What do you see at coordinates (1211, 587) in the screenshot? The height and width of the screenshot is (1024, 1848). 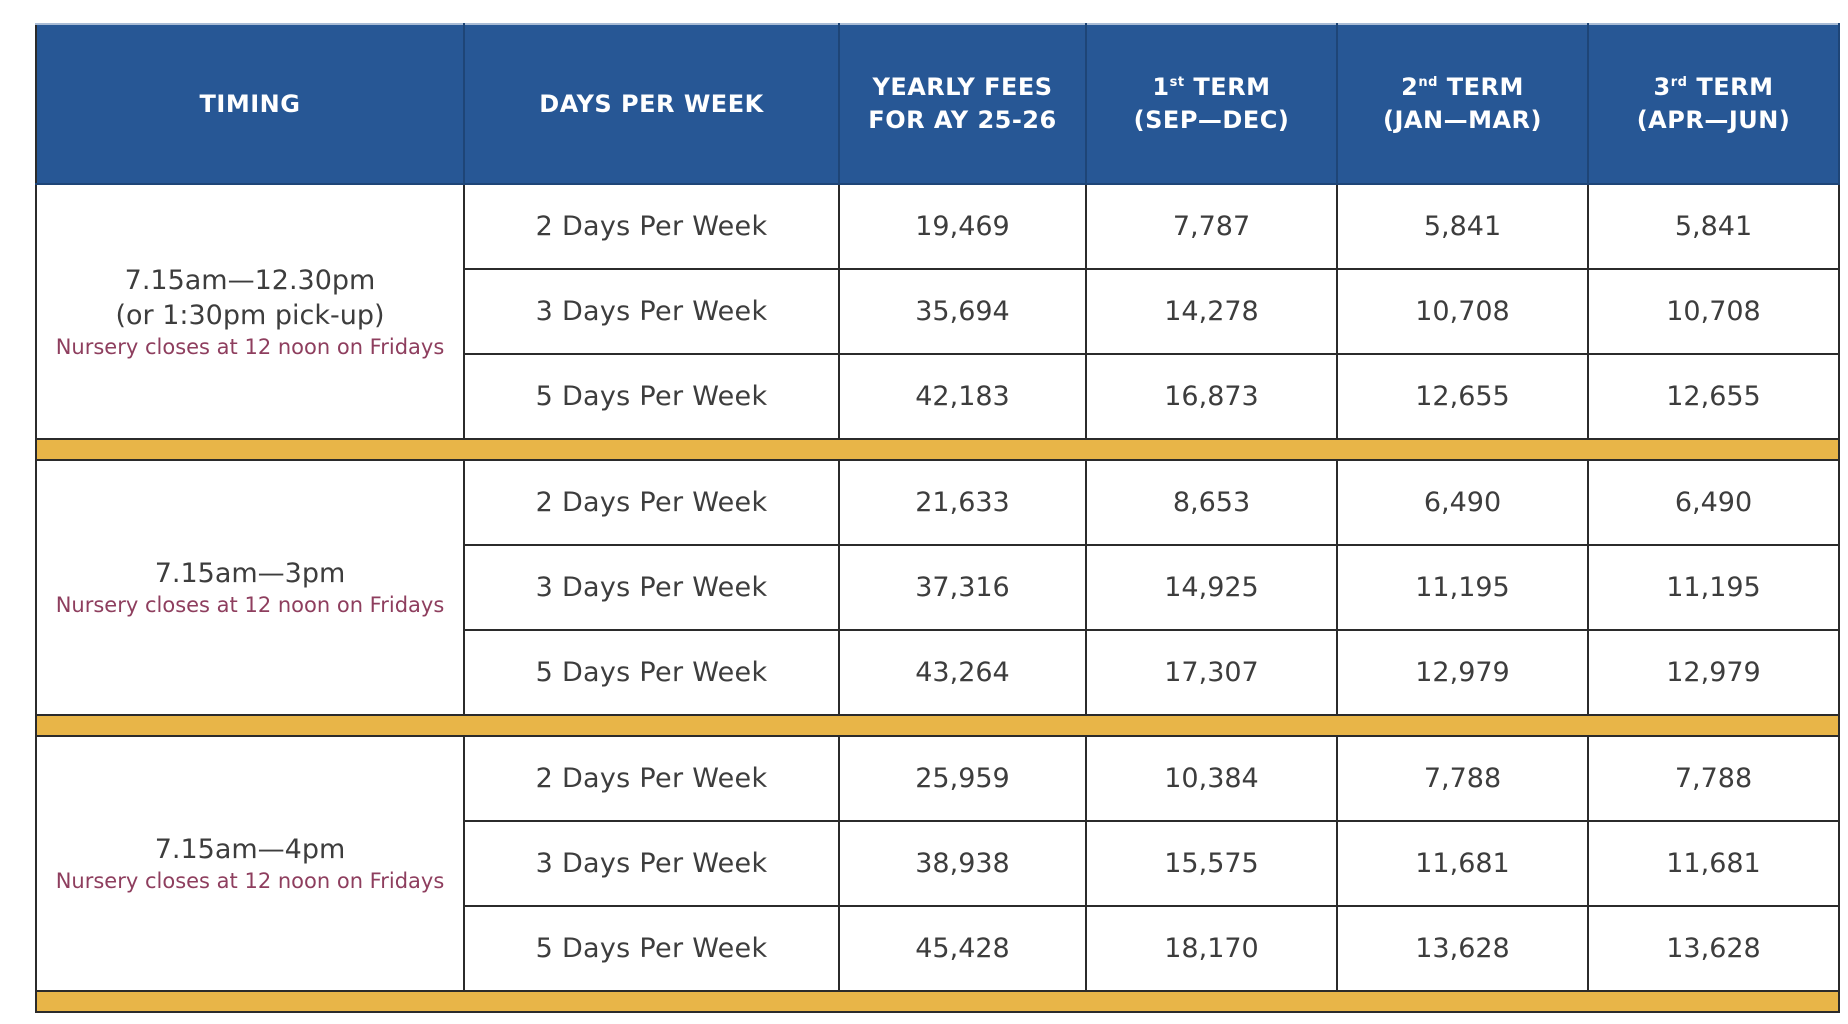 I see `term-1-cell: 14,925` at bounding box center [1211, 587].